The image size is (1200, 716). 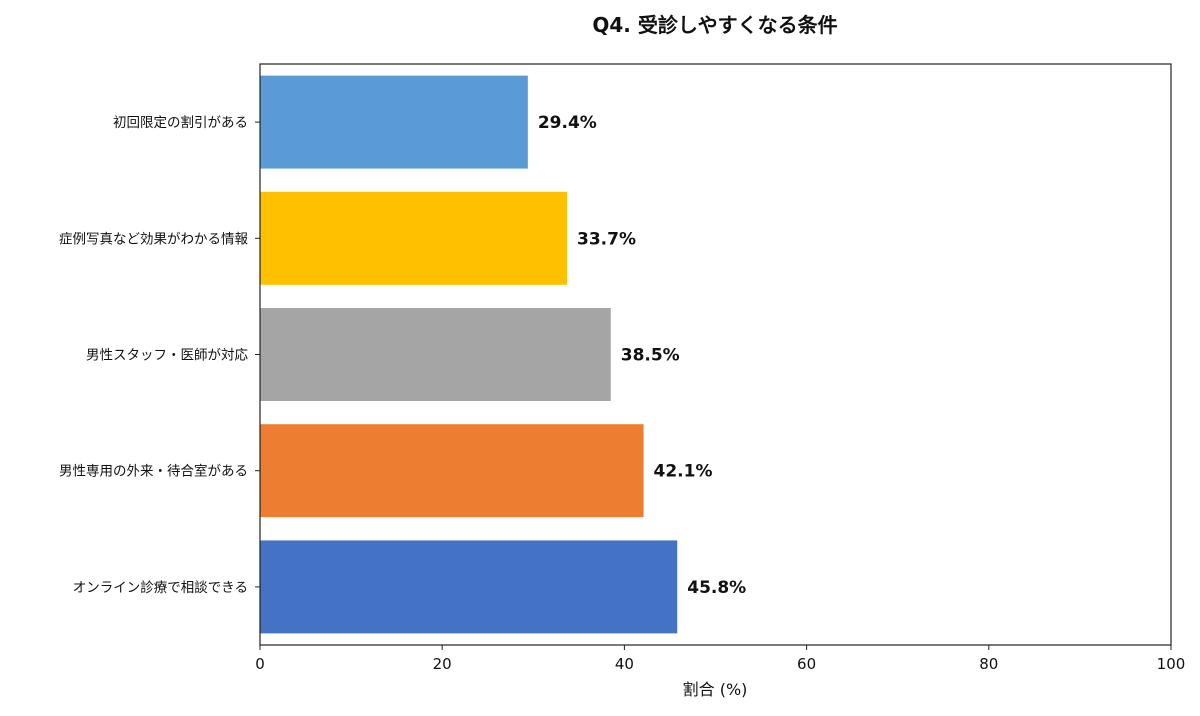 I want to click on data-label: 38.5%, so click(x=650, y=356).